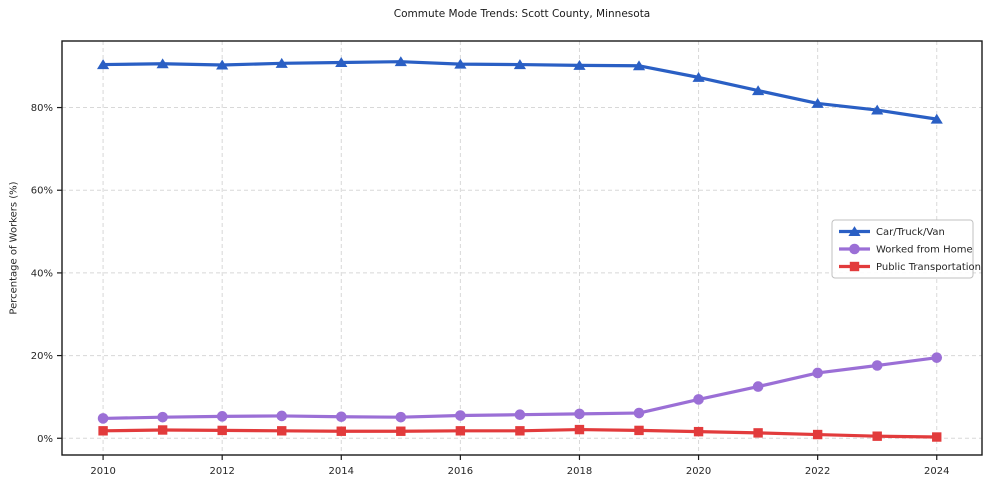 The width and height of the screenshot is (990, 490). Describe the element at coordinates (928, 267) in the screenshot. I see `legend-label: Public Transportation` at that location.